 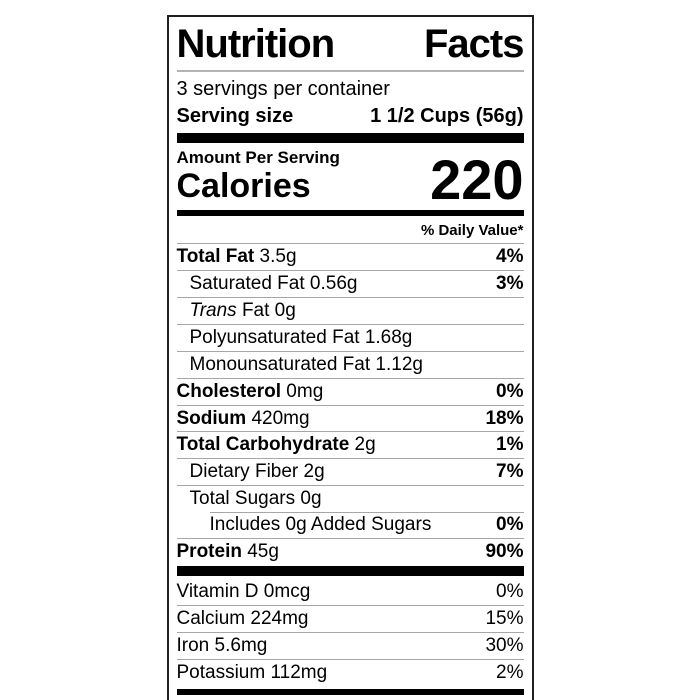 I want to click on label-title: Nutrition Facts, so click(x=350, y=44).